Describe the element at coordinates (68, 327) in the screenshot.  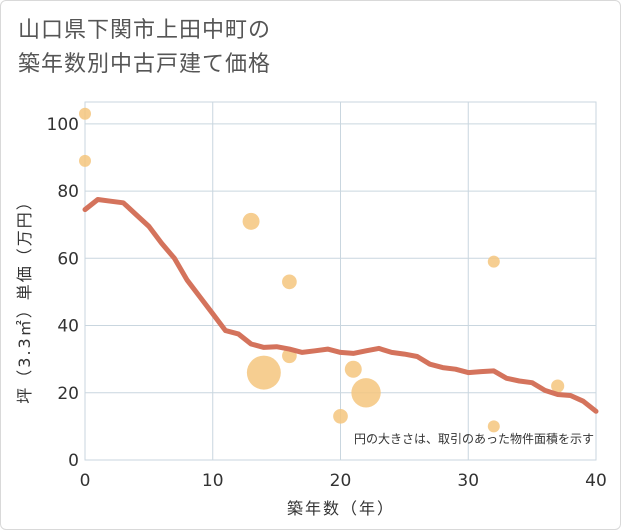
I see `y-tick-label: 40` at that location.